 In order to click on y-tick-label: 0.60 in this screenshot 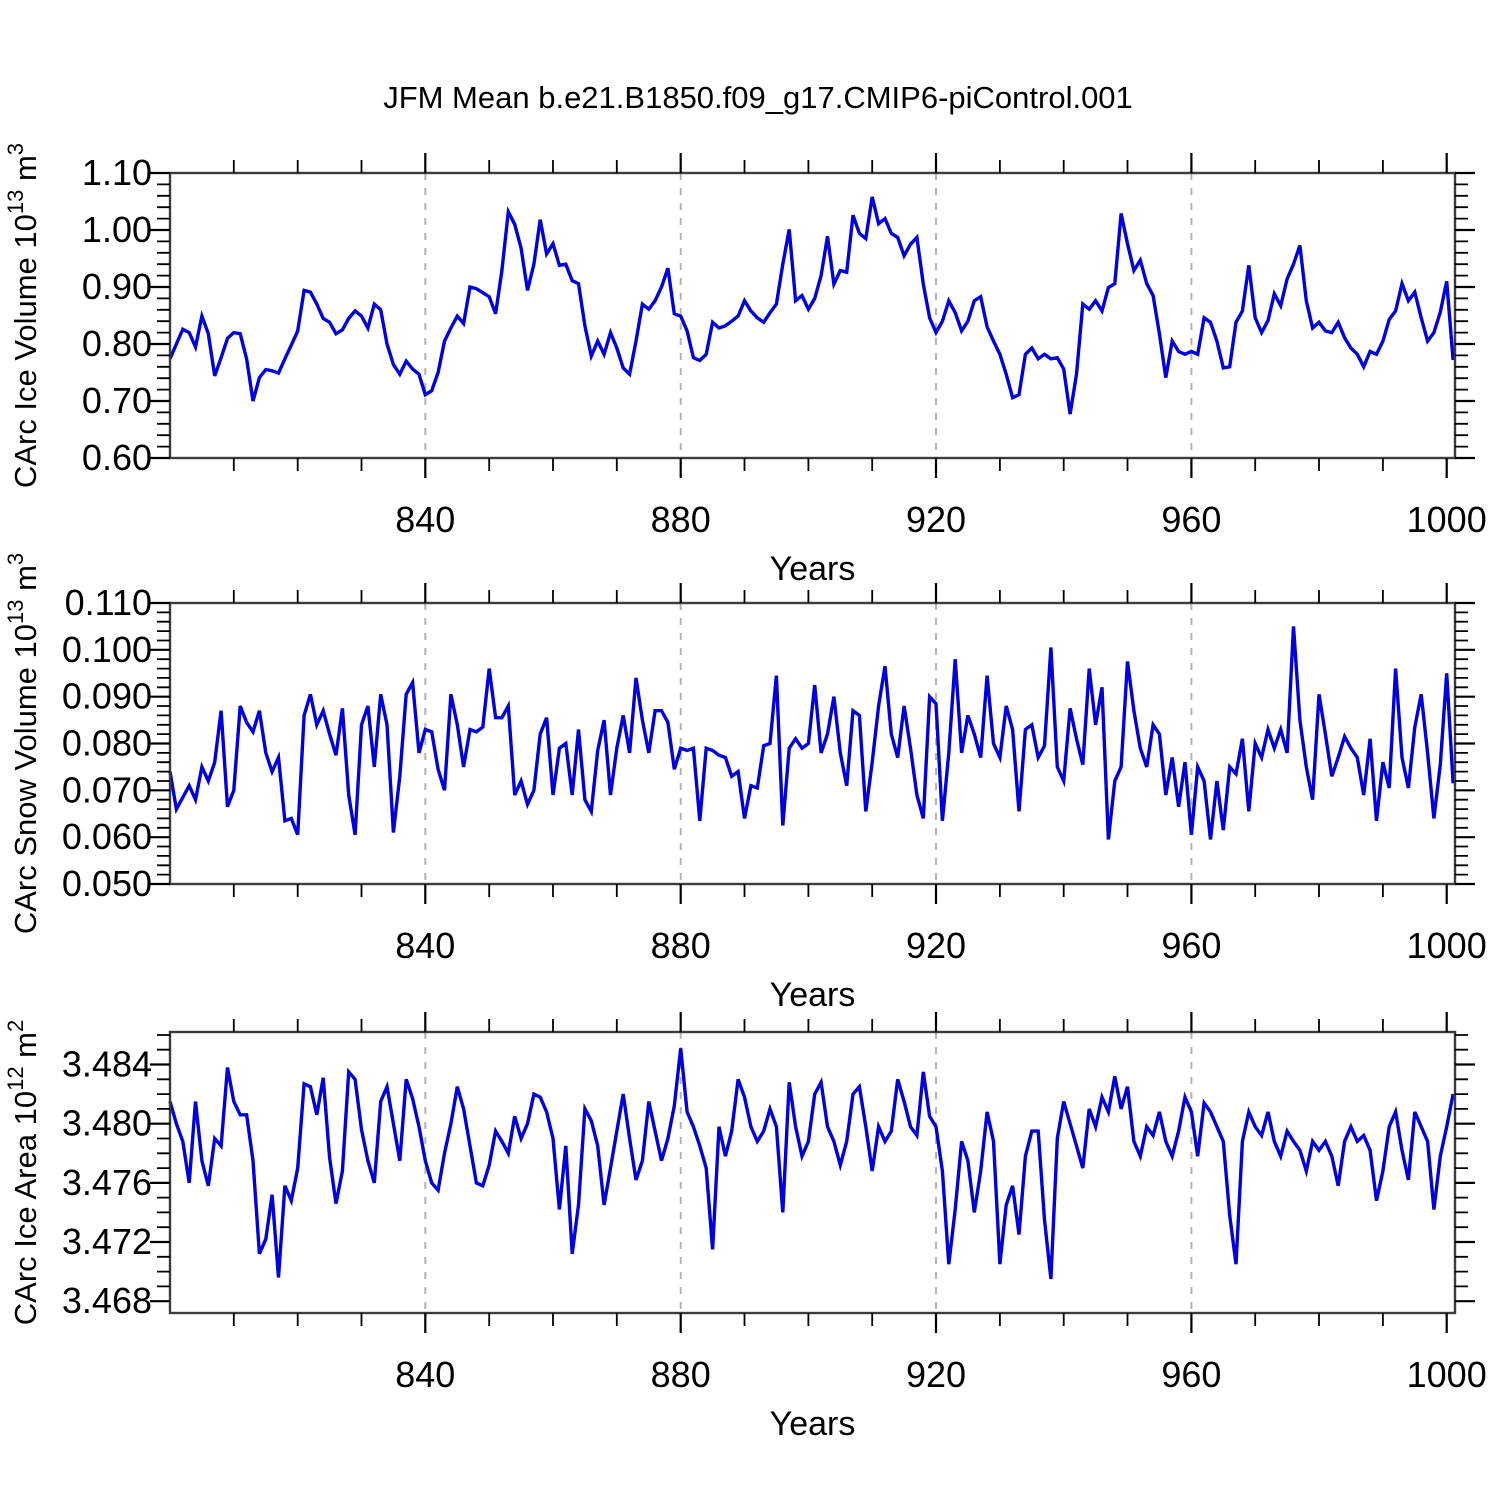, I will do `click(117, 457)`.